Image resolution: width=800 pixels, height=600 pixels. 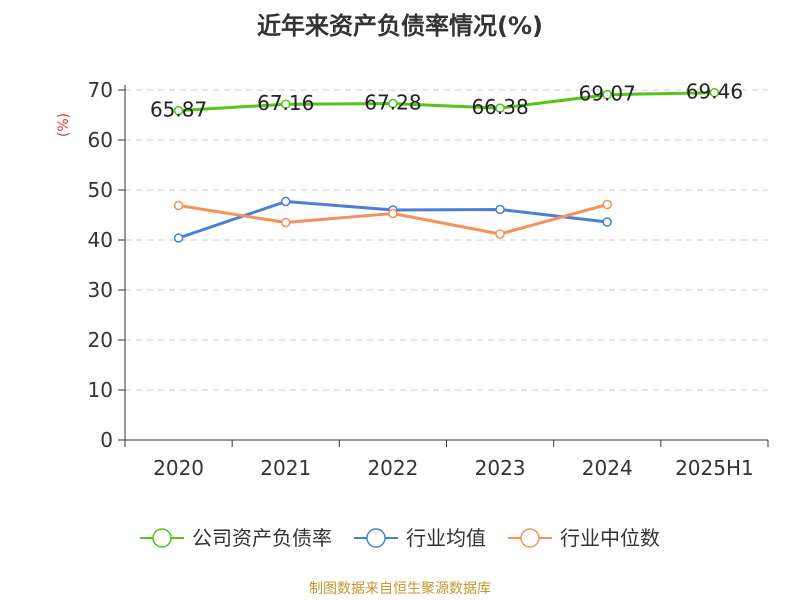 I want to click on data-labels: 65.87 67.16 67.28 66.38 69.07 69.46, so click(x=446, y=101).